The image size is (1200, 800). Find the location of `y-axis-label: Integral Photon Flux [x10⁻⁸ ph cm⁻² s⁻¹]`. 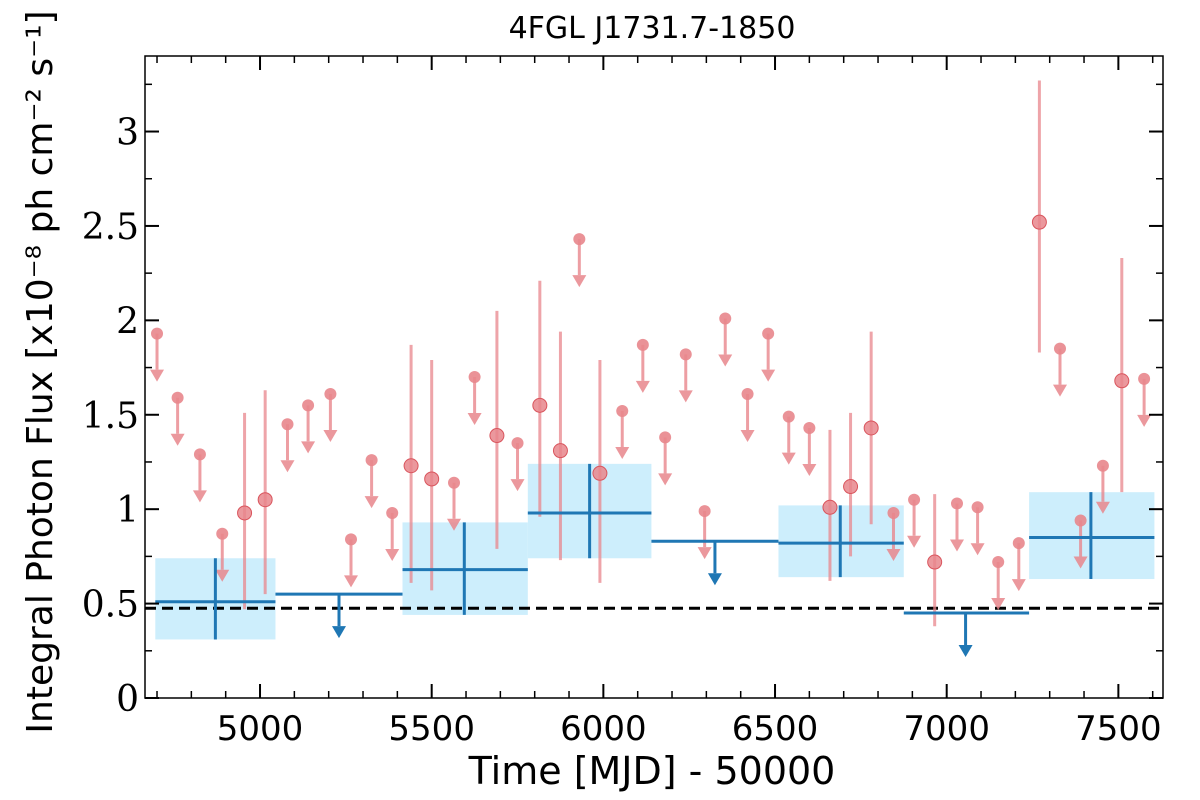

y-axis-label: Integral Photon Flux [x10⁻⁸ ph cm⁻² s⁻¹] is located at coordinates (40, 371).